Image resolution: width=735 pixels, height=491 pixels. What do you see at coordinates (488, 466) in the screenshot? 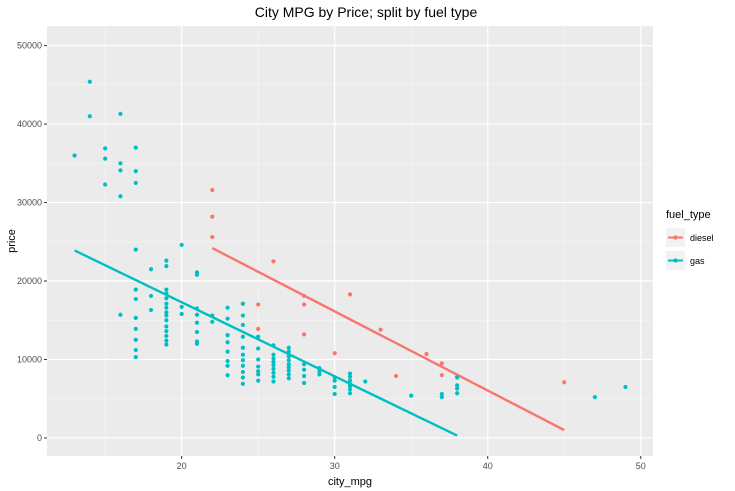
I see `x-tick-label: 40` at bounding box center [488, 466].